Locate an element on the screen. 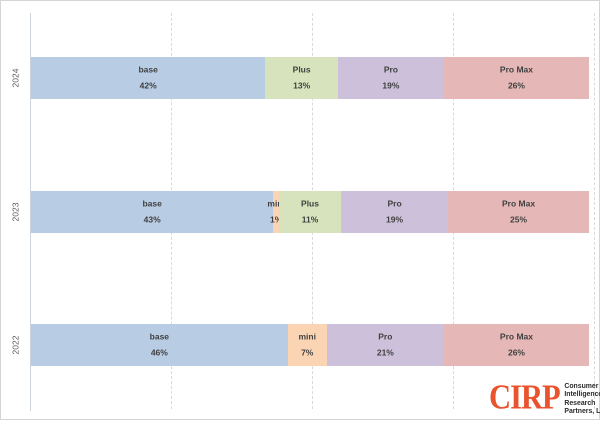 The height and width of the screenshot is (424, 600). year-tick-label: 2024 is located at coordinates (14, 78).